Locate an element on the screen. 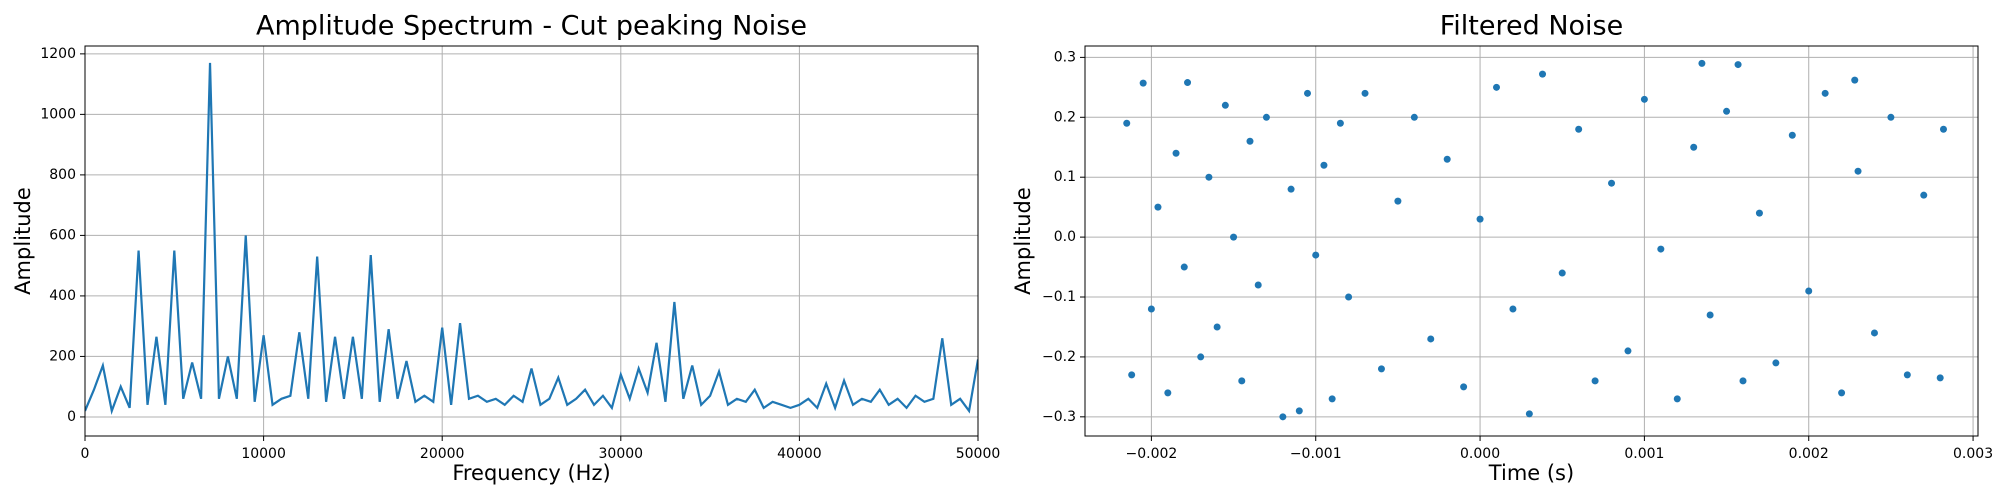  y-tick-label: 800 is located at coordinates (62, 175).